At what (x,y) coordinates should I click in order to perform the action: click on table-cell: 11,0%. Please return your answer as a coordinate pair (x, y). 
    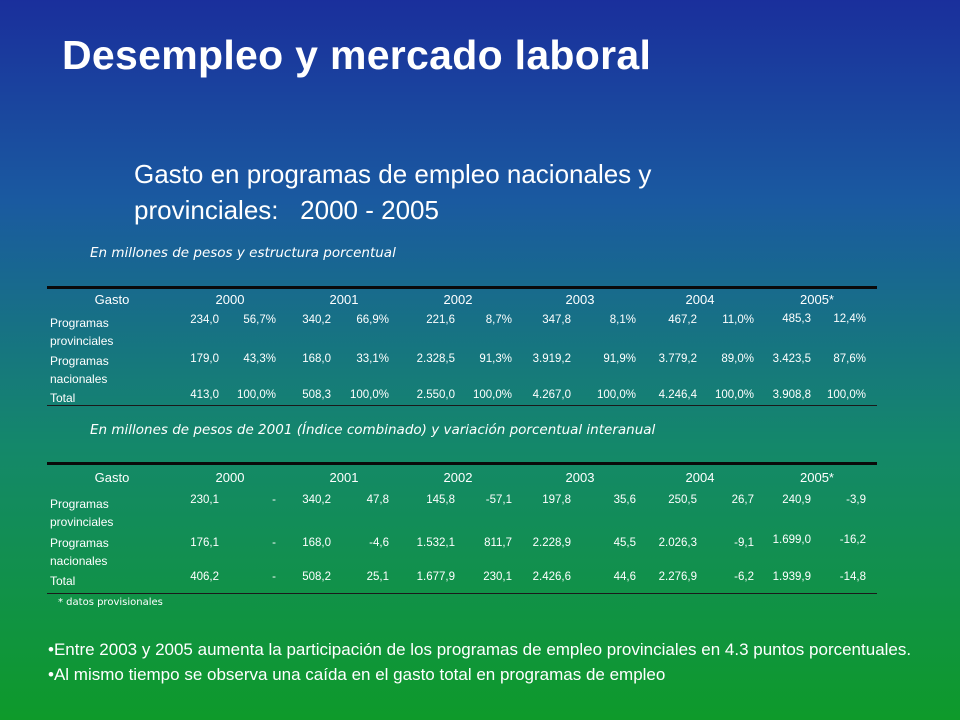
    Looking at the image, I should click on (738, 320).